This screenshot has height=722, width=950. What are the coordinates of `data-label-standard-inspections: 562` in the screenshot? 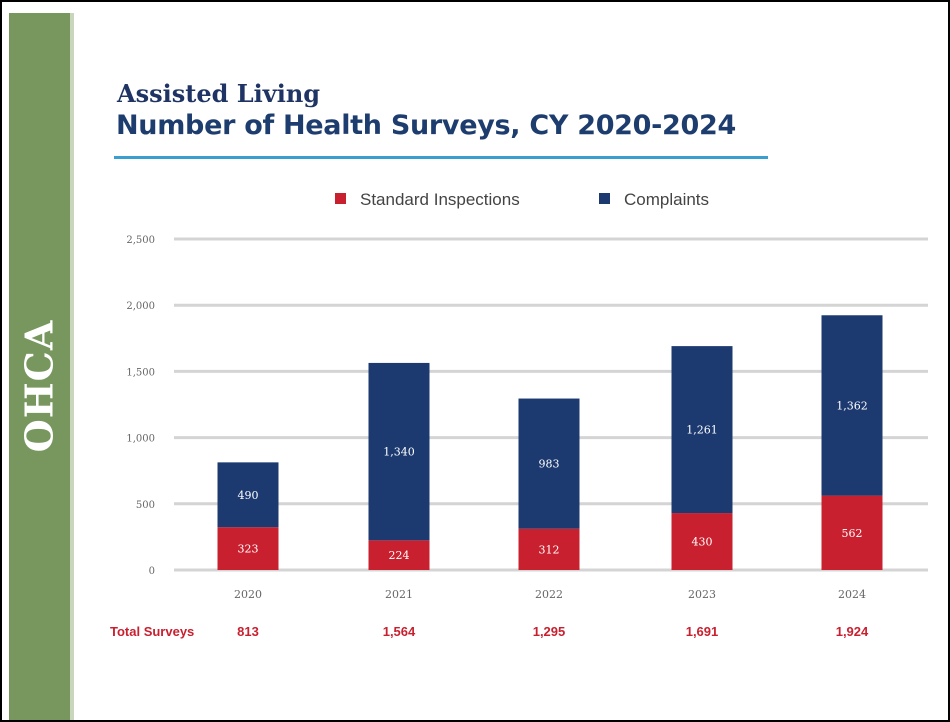 It's located at (852, 533).